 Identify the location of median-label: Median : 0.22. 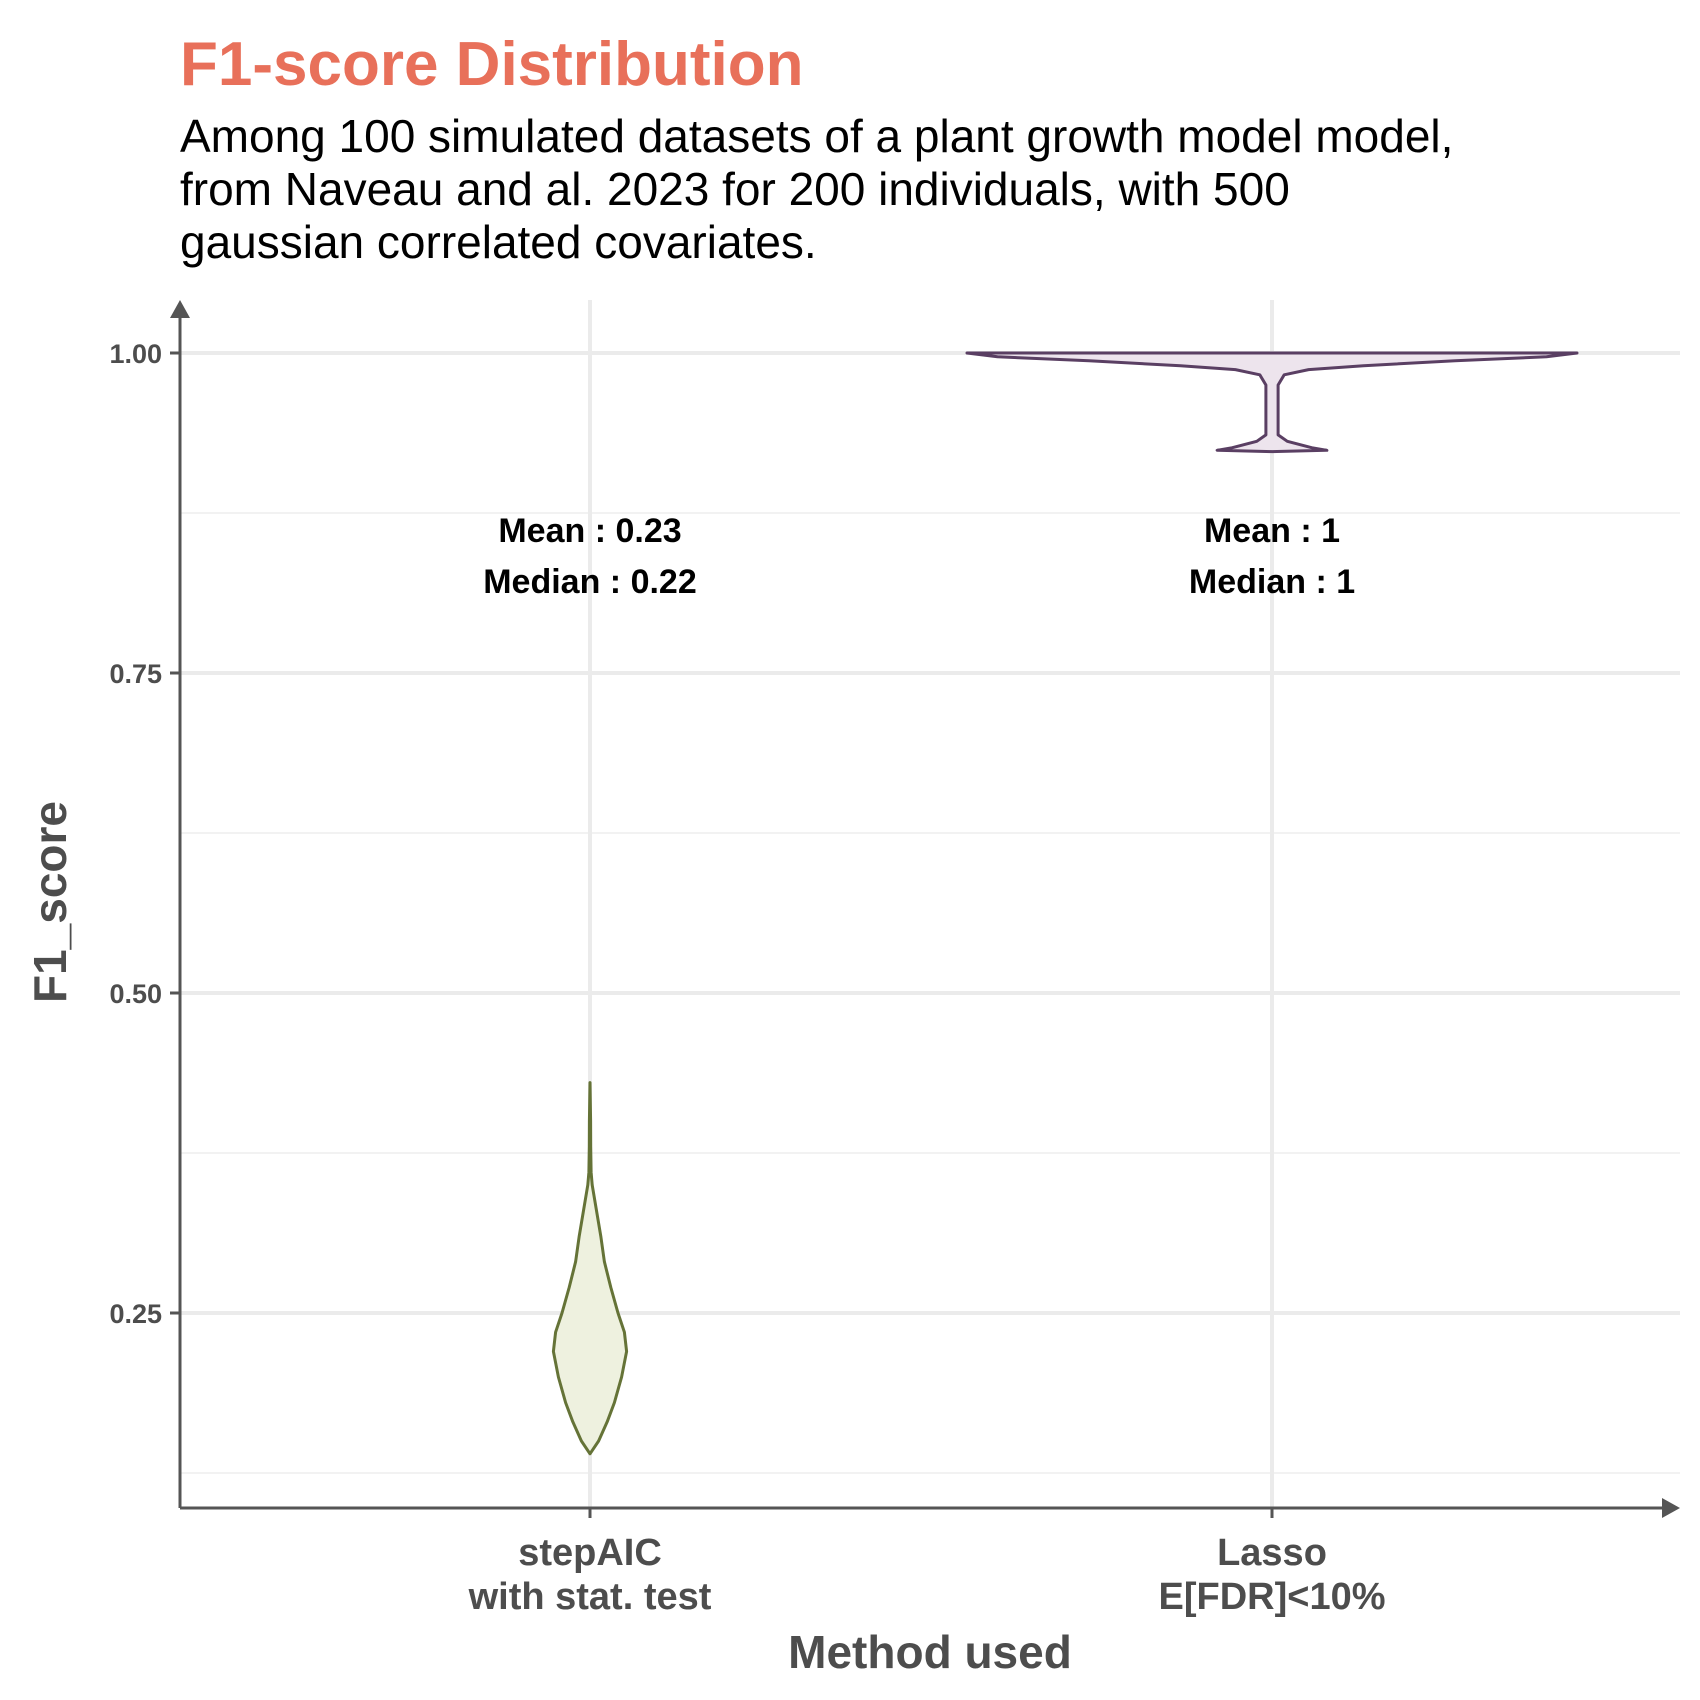
(590, 582).